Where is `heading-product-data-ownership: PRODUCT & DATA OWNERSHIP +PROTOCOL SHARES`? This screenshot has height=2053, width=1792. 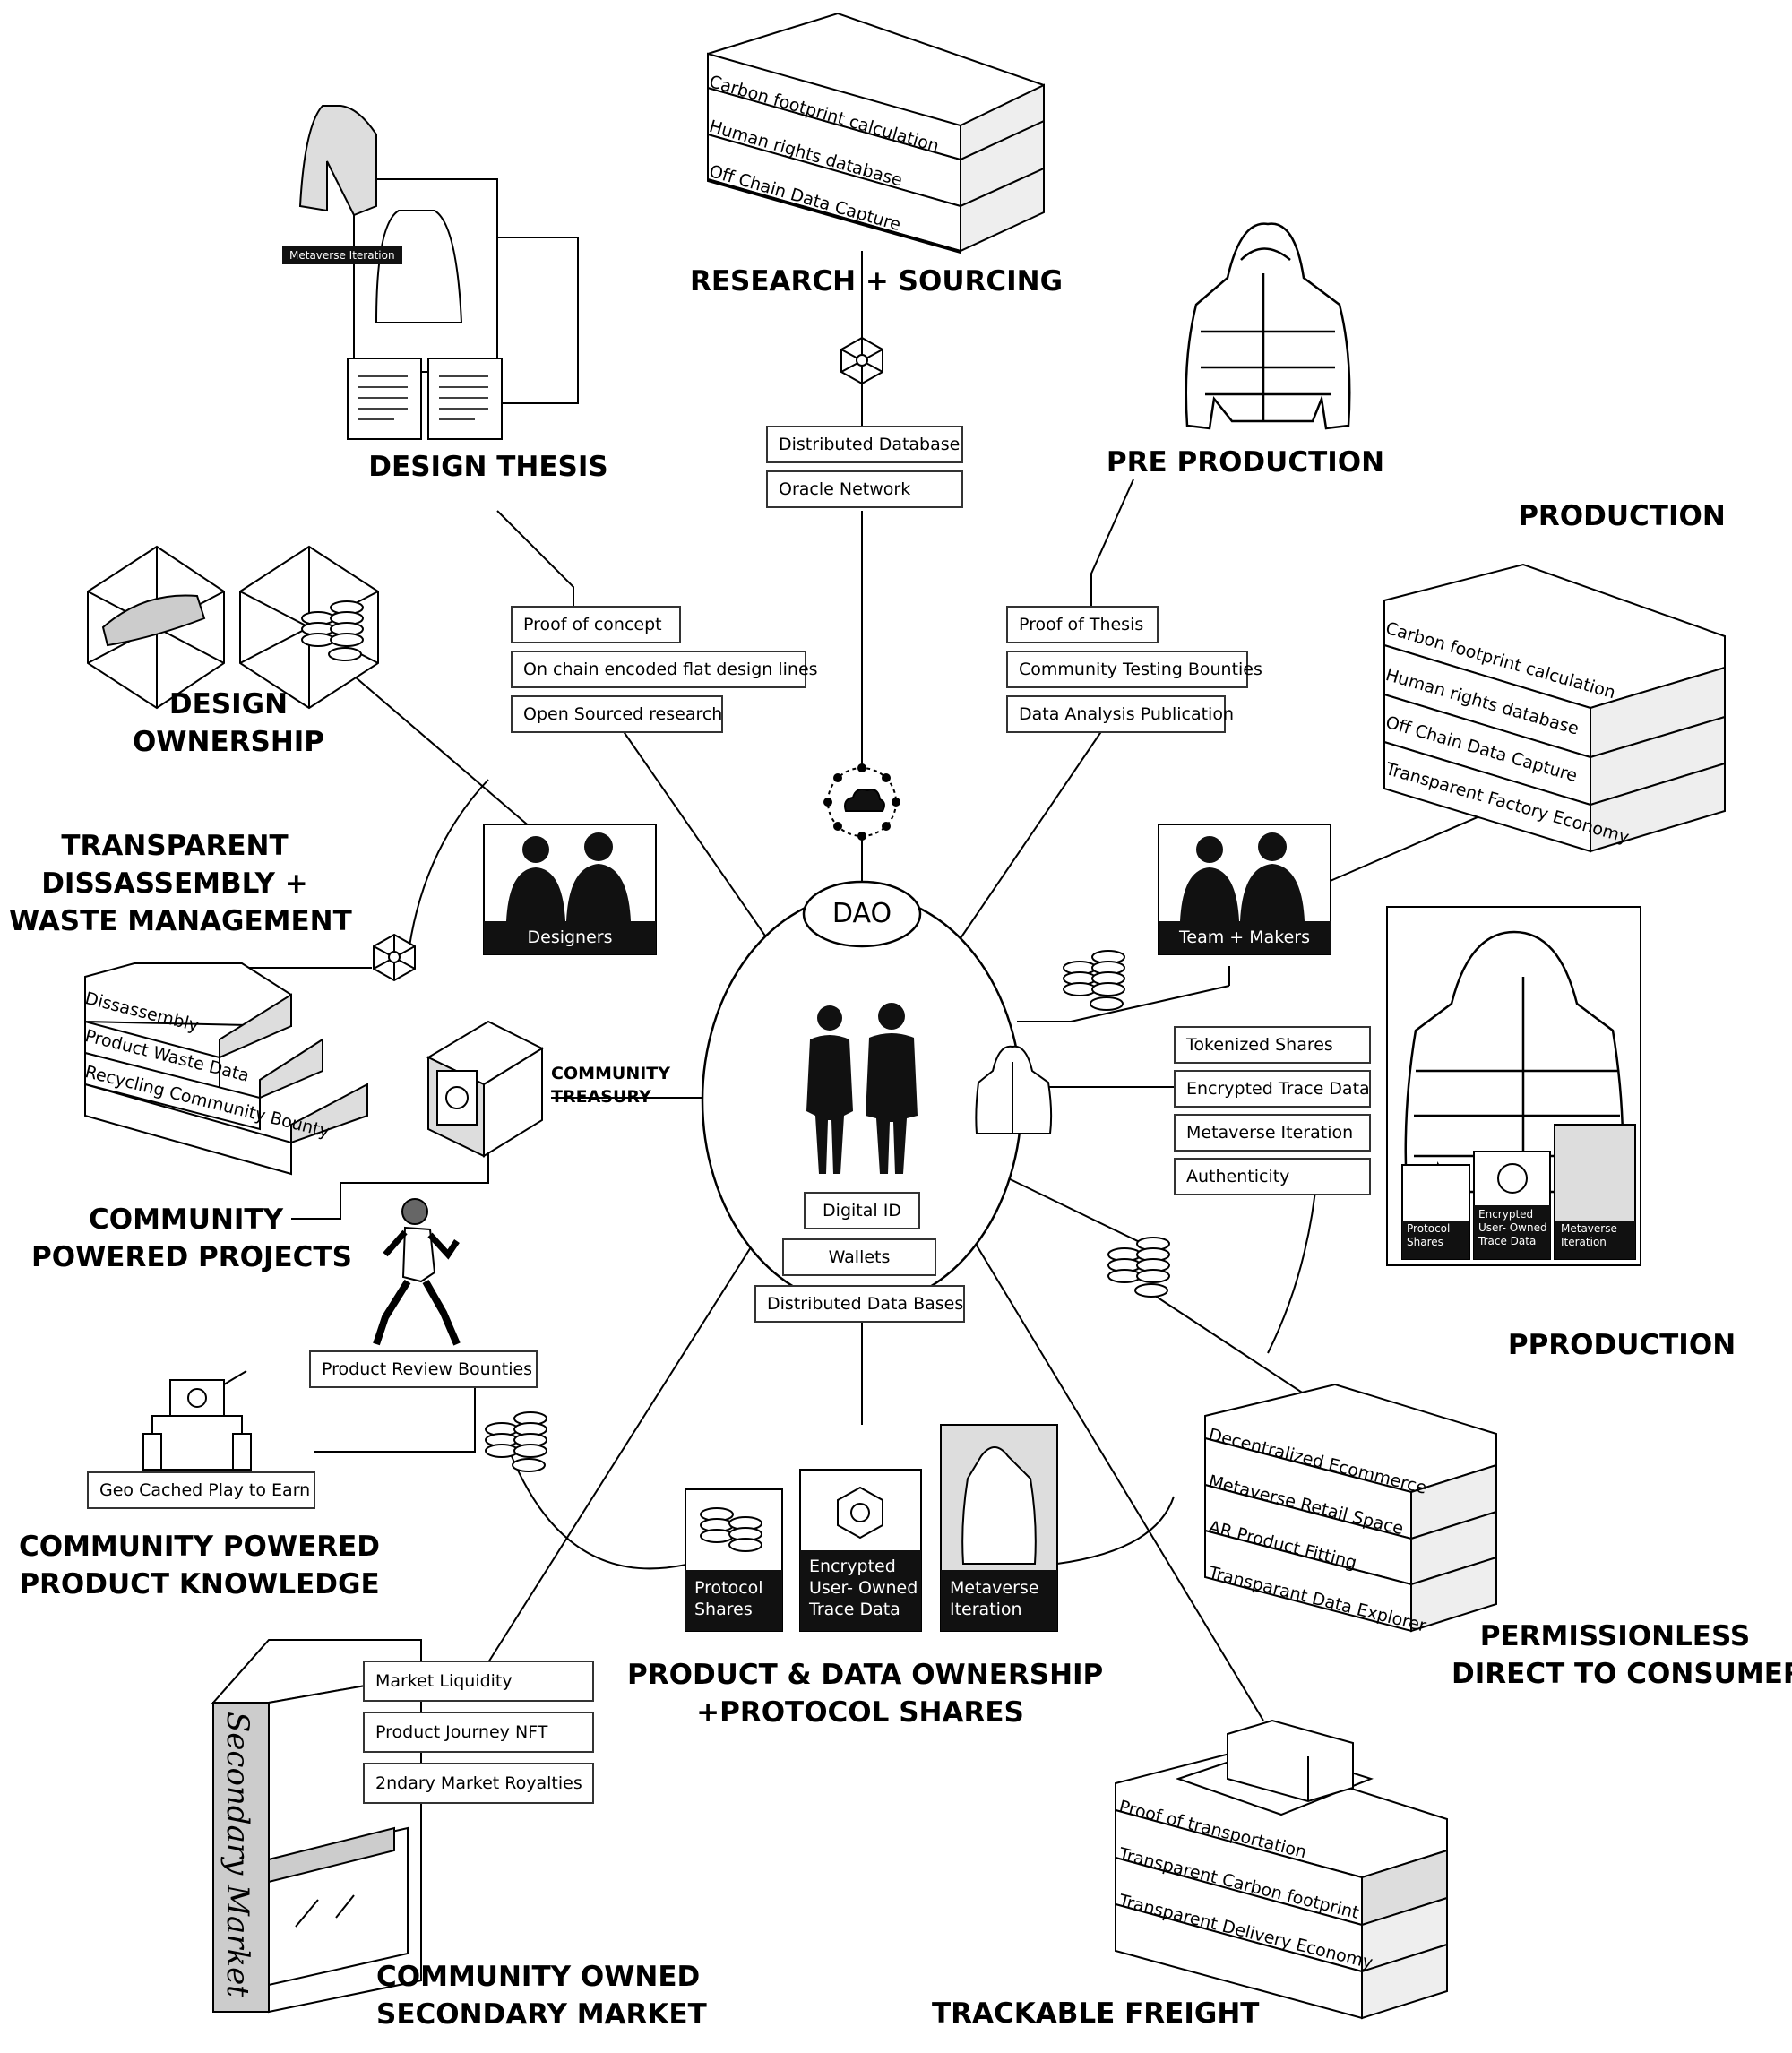
heading-product-data-ownership: PRODUCT & DATA OWNERSHIP +PROTOCOL SHARES is located at coordinates (865, 1694).